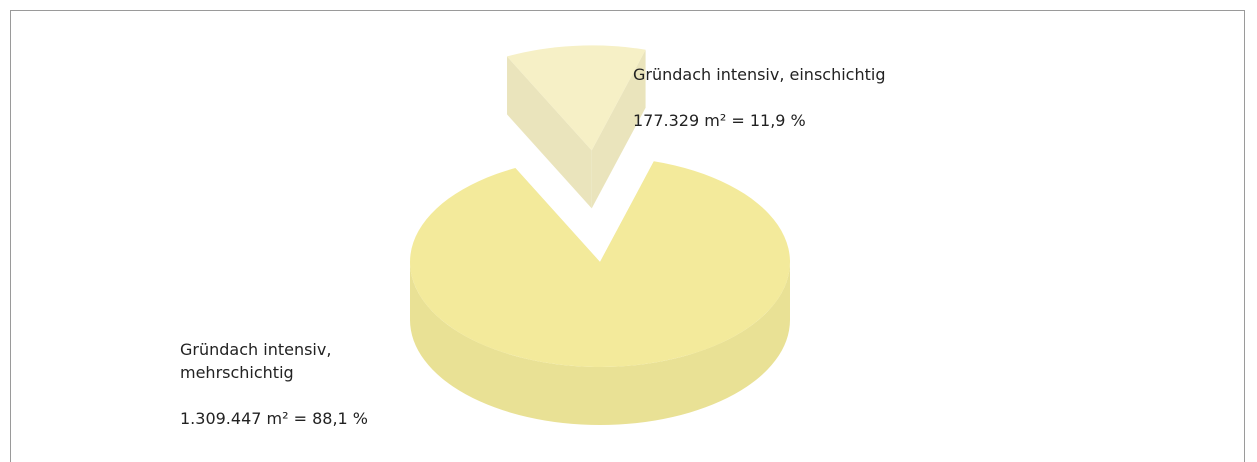  What do you see at coordinates (719, 120) in the screenshot?
I see `value-label: 177.329 m² = 11,9 %` at bounding box center [719, 120].